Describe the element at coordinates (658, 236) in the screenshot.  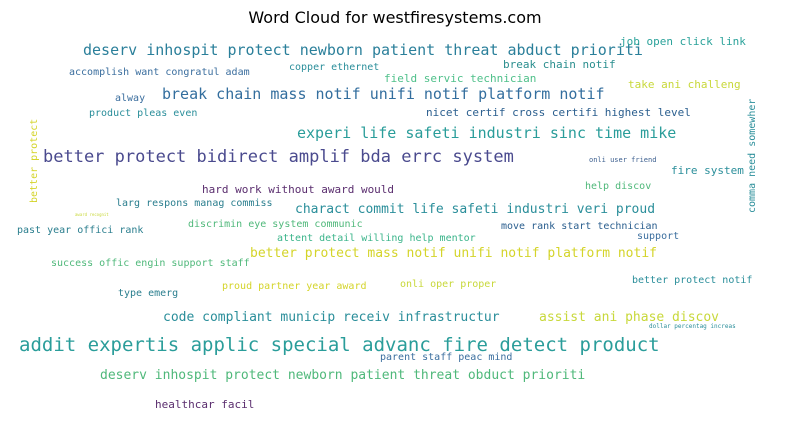
I see `cloud-word: support` at that location.